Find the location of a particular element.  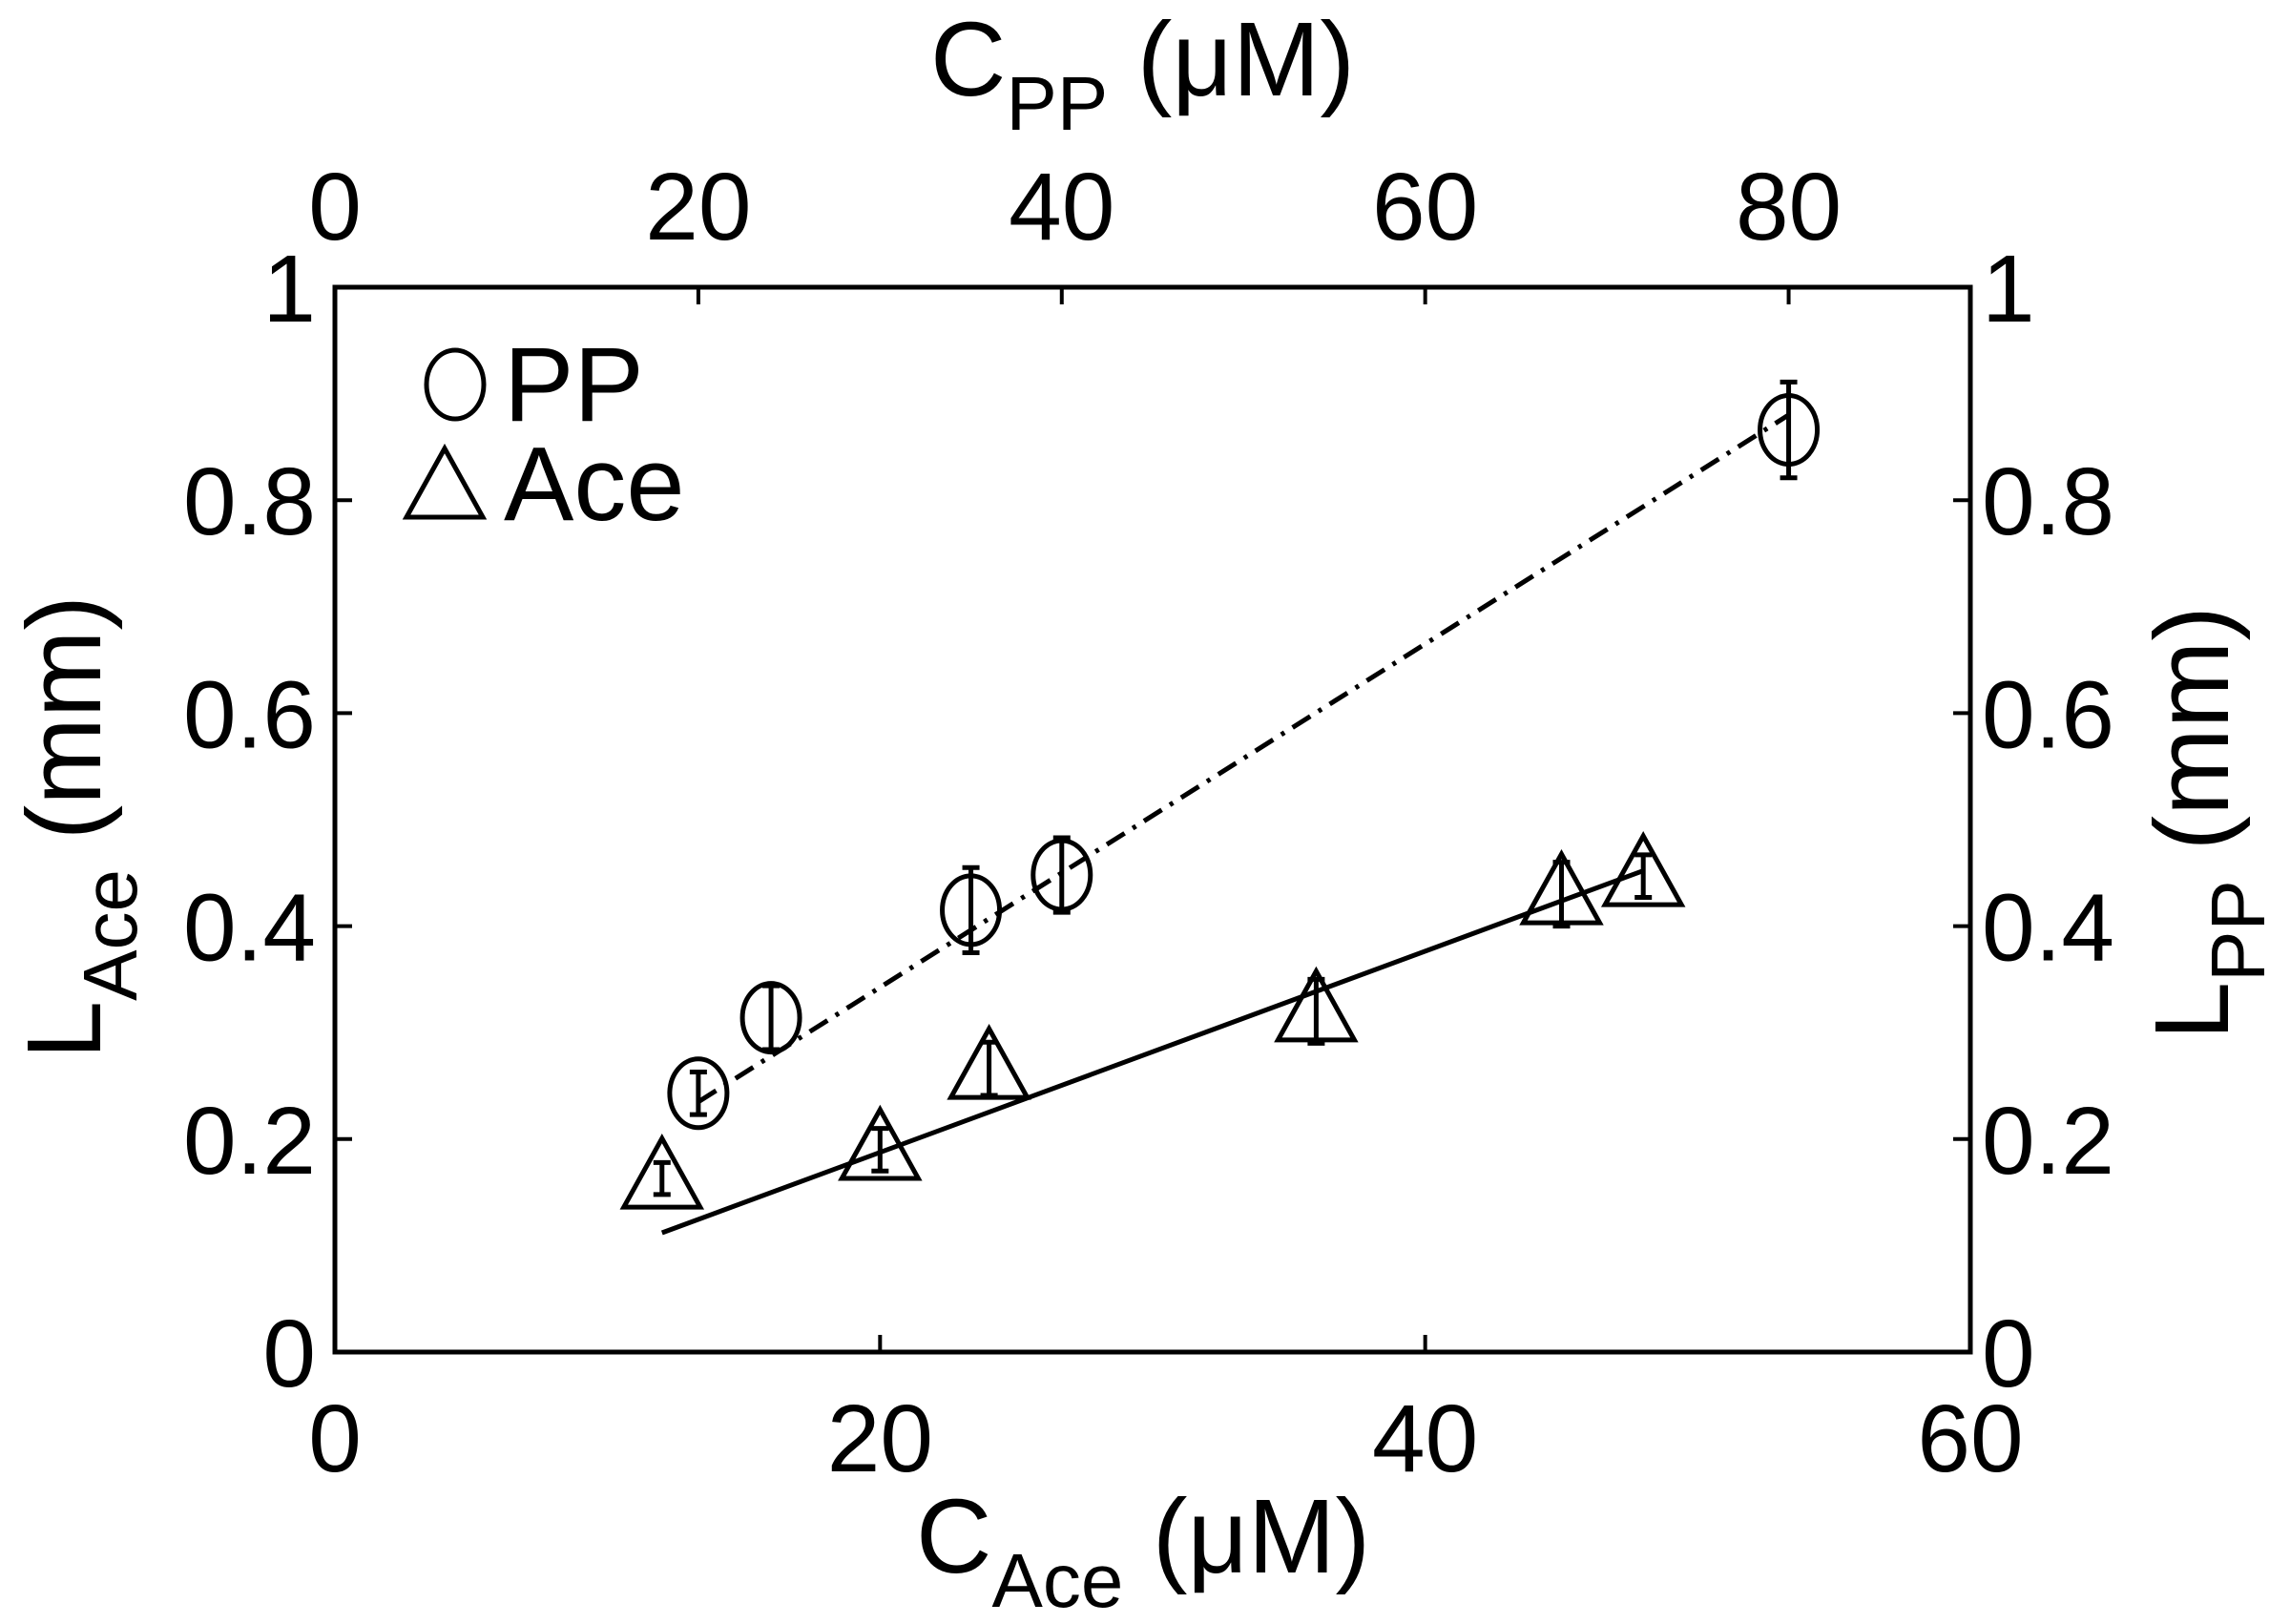

fit-line-ace is located at coordinates (1152, 1052).